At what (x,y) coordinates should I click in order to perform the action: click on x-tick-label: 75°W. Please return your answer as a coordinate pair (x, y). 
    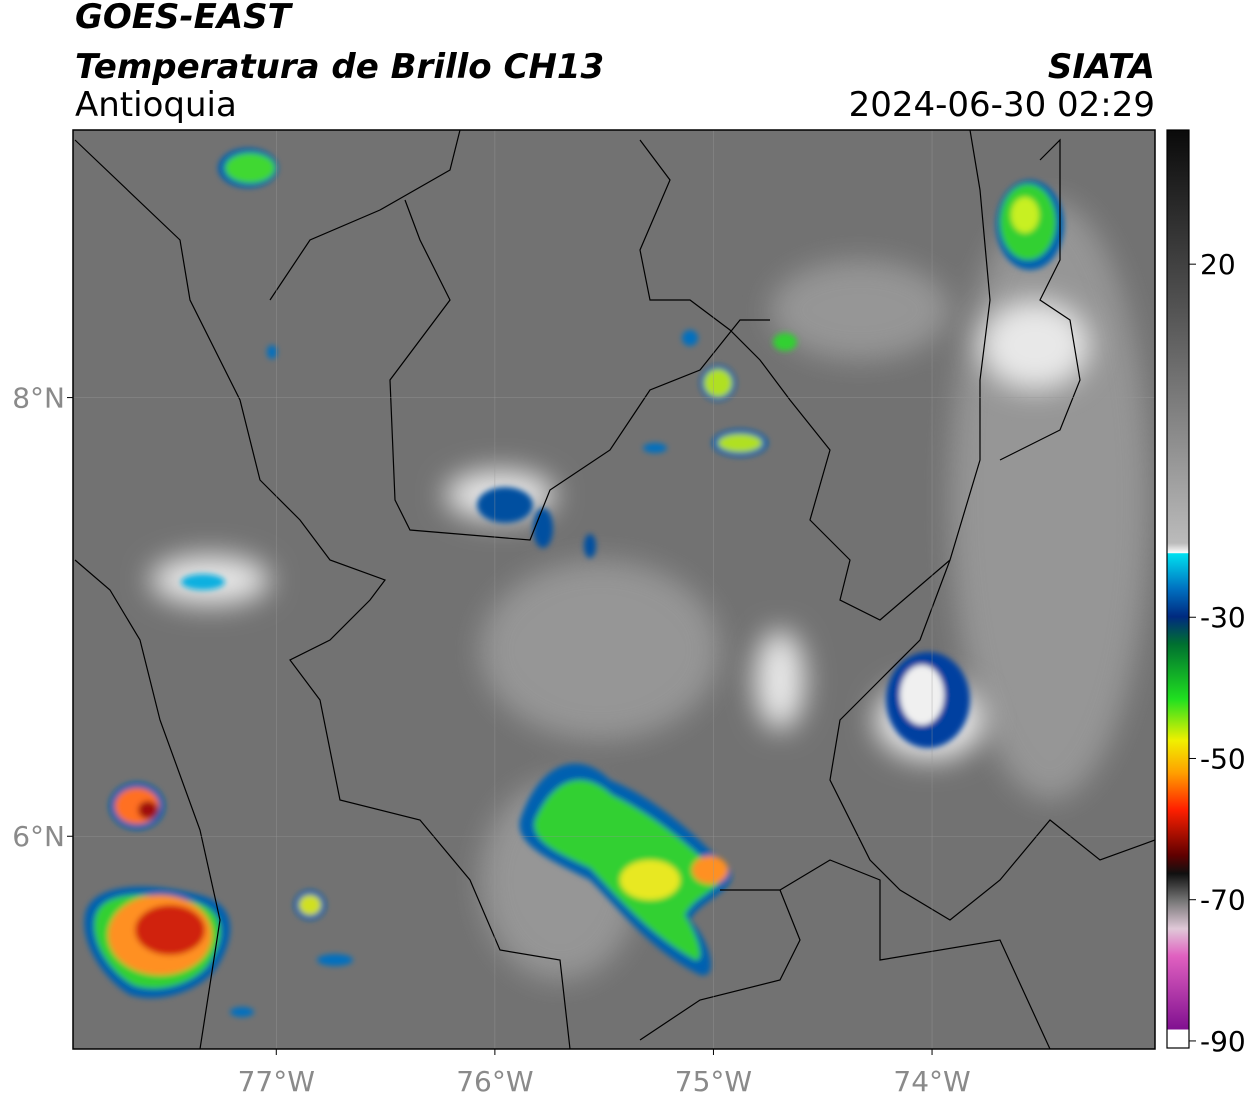
    Looking at the image, I should click on (713, 1081).